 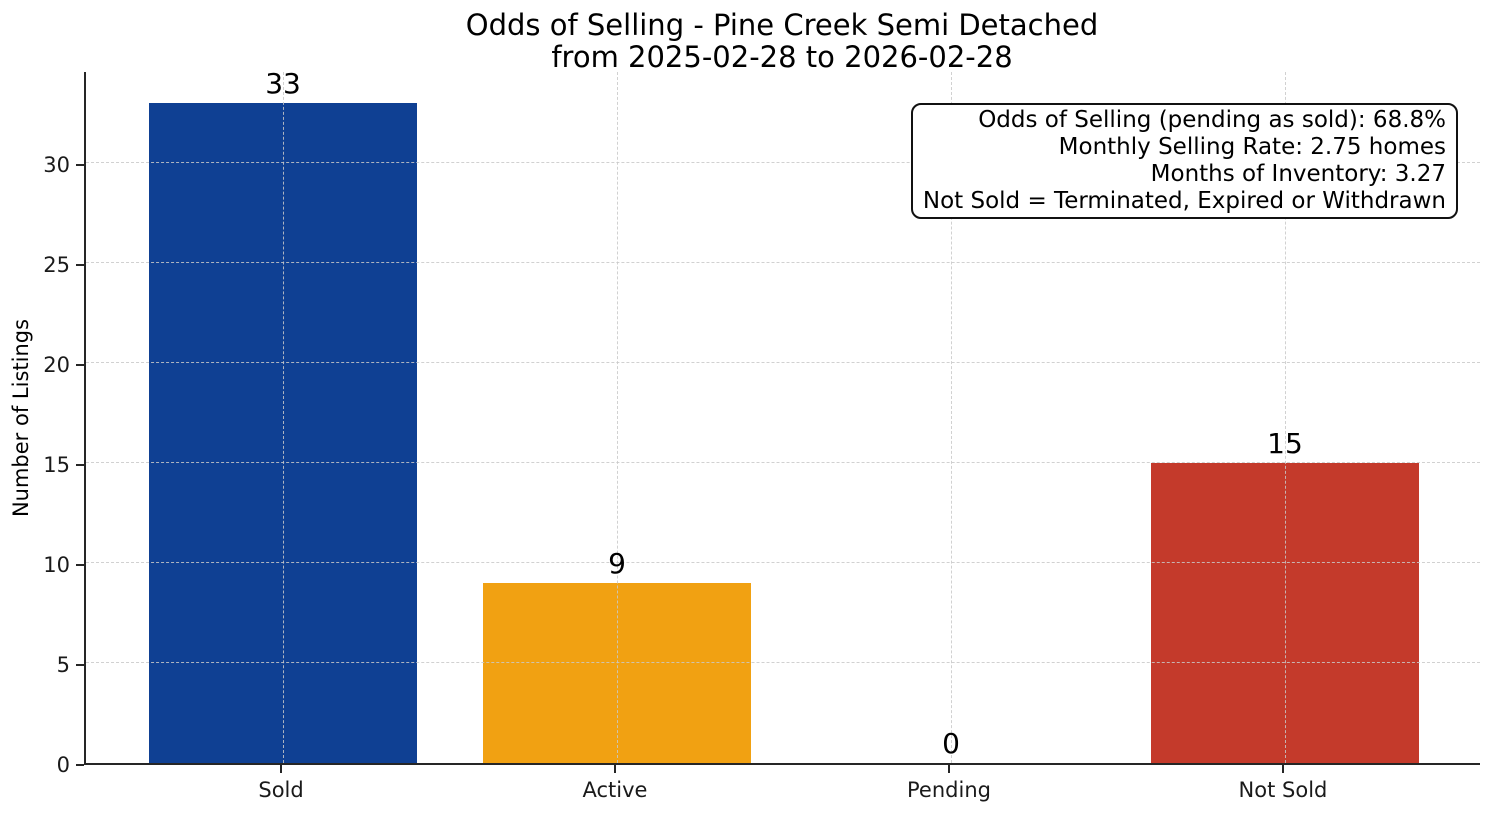 What do you see at coordinates (617, 417) in the screenshot?
I see `gridline-vertical-active` at bounding box center [617, 417].